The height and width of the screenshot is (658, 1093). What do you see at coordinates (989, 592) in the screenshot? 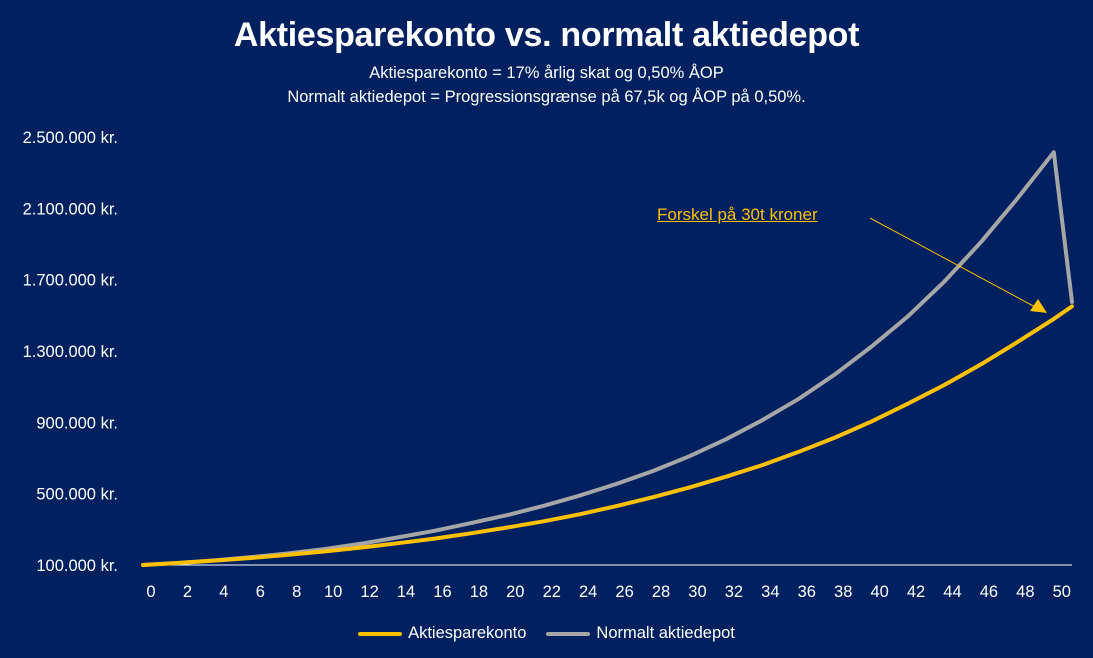
I see `x-tick-label: 46` at bounding box center [989, 592].